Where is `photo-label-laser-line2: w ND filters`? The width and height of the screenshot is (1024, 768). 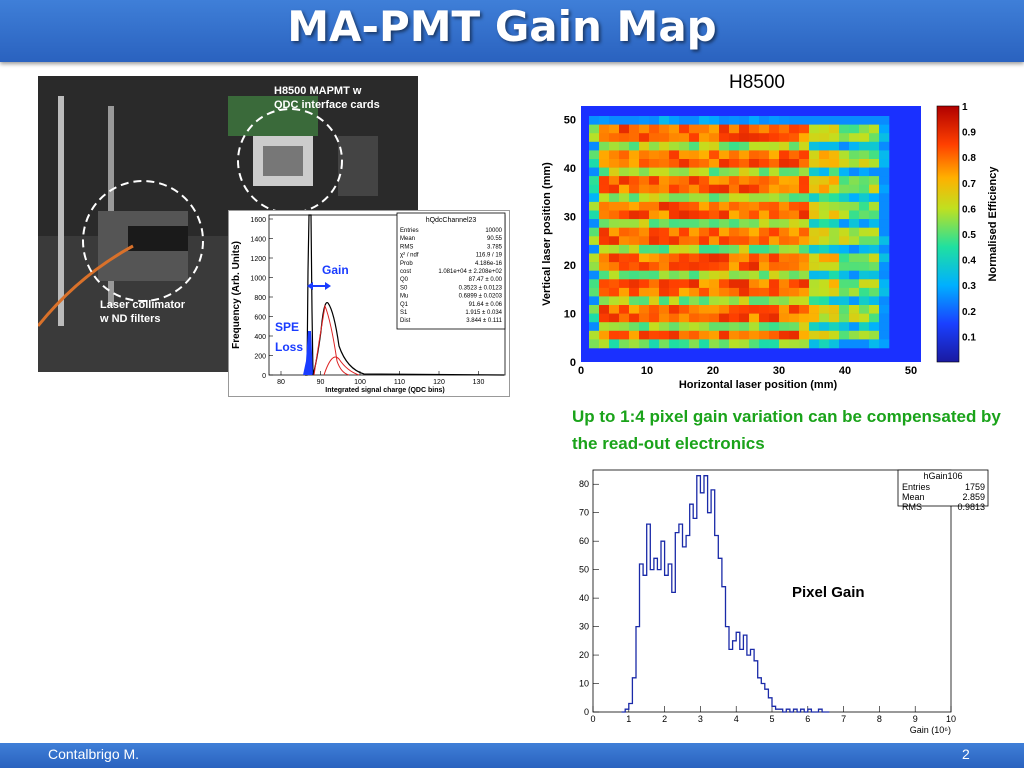
photo-label-laser-line2: w ND filters is located at coordinates (130, 319).